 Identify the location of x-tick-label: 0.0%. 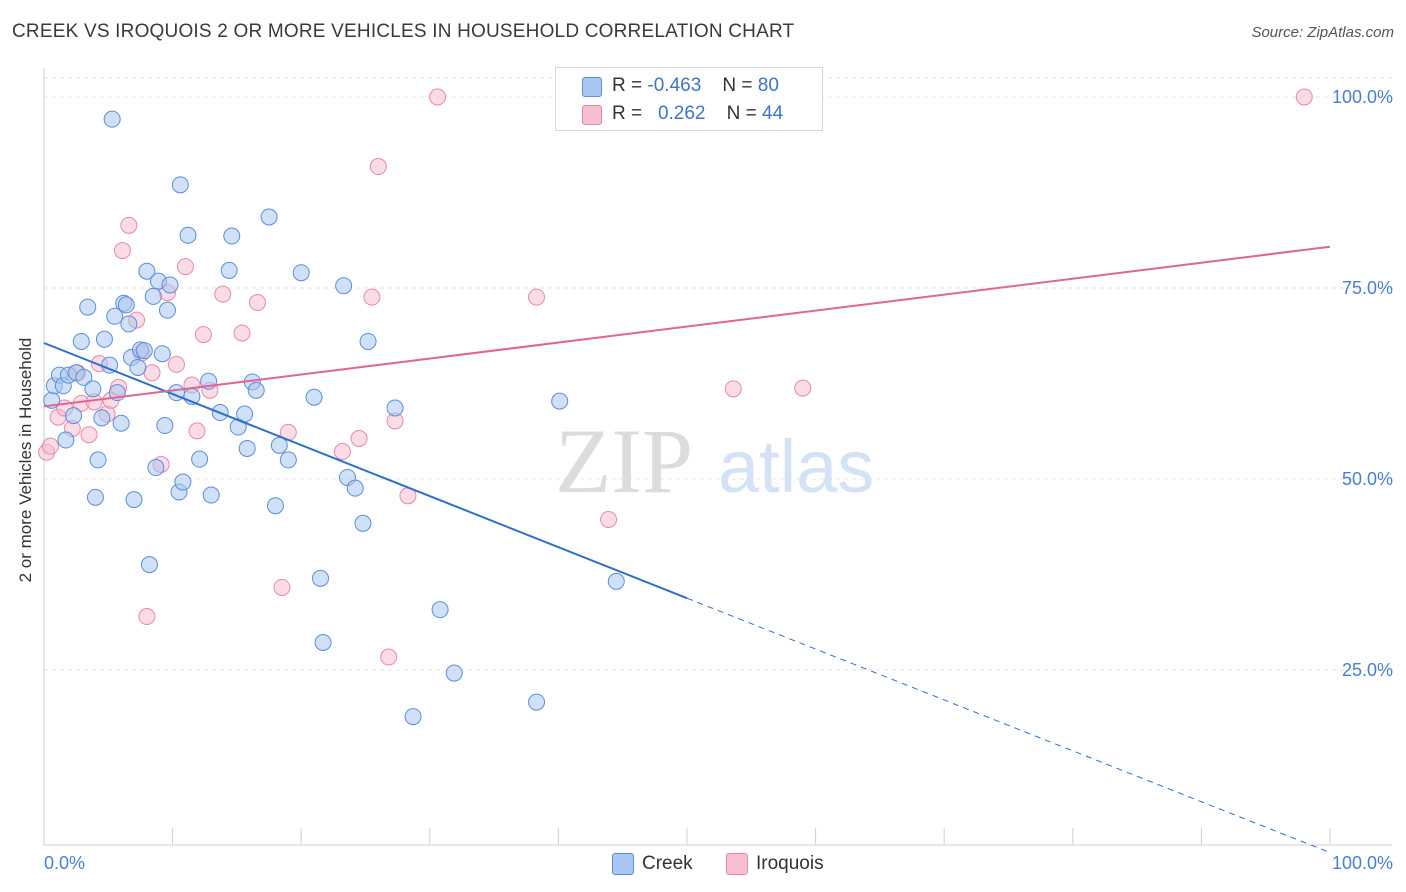
(64, 863).